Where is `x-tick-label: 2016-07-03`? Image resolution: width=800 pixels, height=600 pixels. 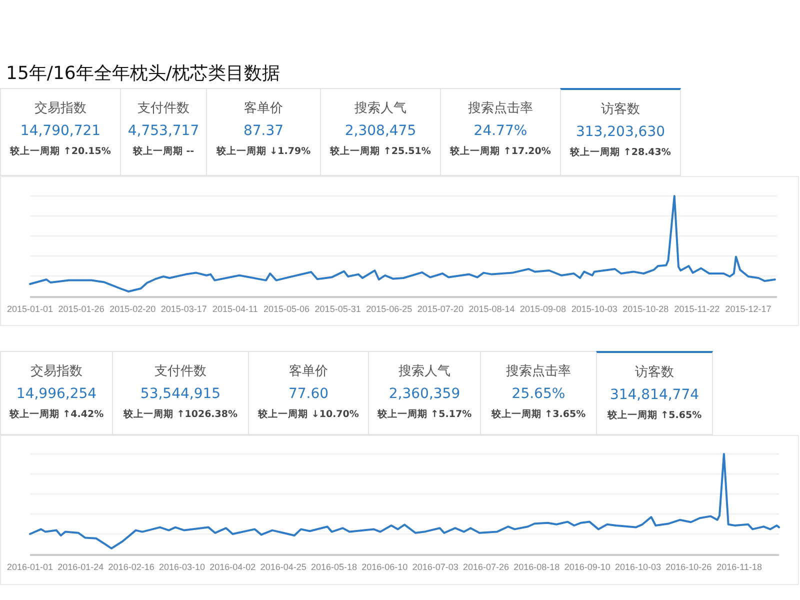 x-tick-label: 2016-07-03 is located at coordinates (435, 567).